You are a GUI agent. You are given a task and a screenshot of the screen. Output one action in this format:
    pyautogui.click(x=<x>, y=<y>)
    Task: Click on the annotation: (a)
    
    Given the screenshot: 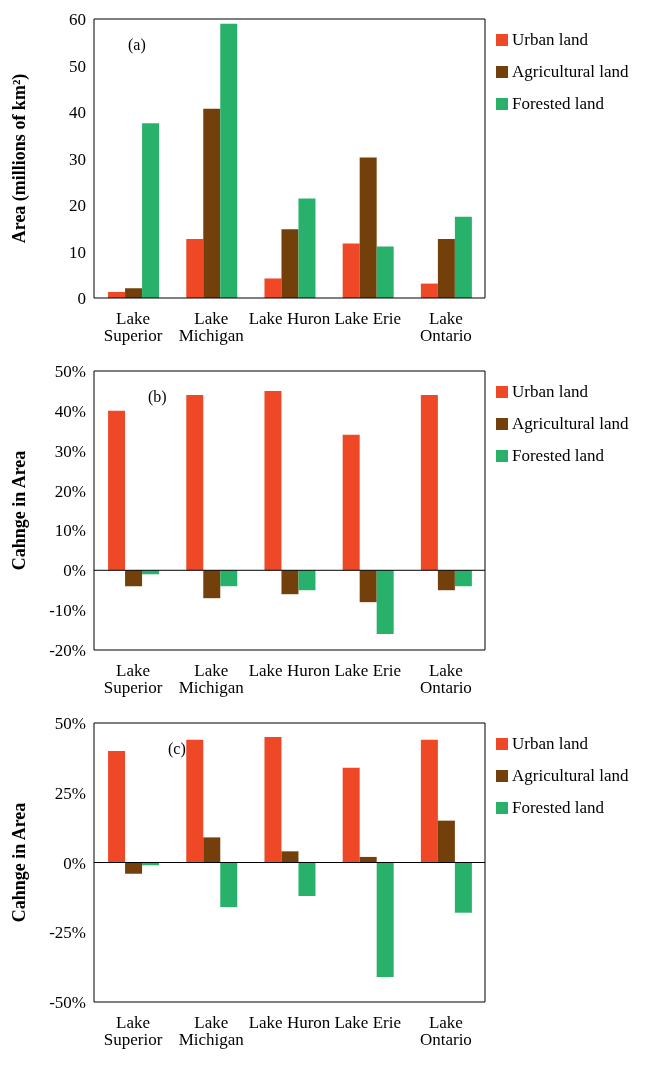 What is the action you would take?
    pyautogui.click(x=137, y=45)
    